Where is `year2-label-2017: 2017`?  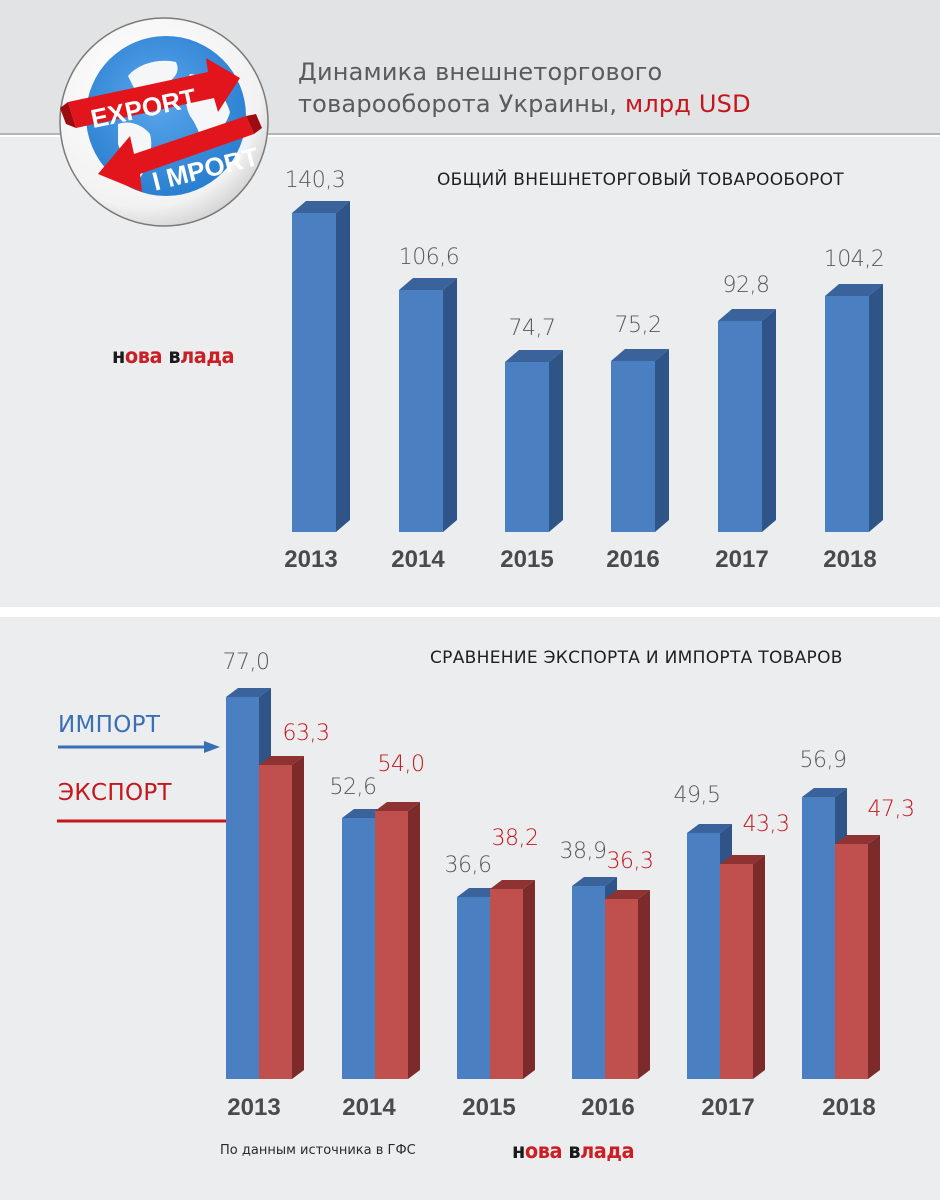 year2-label-2017: 2017 is located at coordinates (728, 1107).